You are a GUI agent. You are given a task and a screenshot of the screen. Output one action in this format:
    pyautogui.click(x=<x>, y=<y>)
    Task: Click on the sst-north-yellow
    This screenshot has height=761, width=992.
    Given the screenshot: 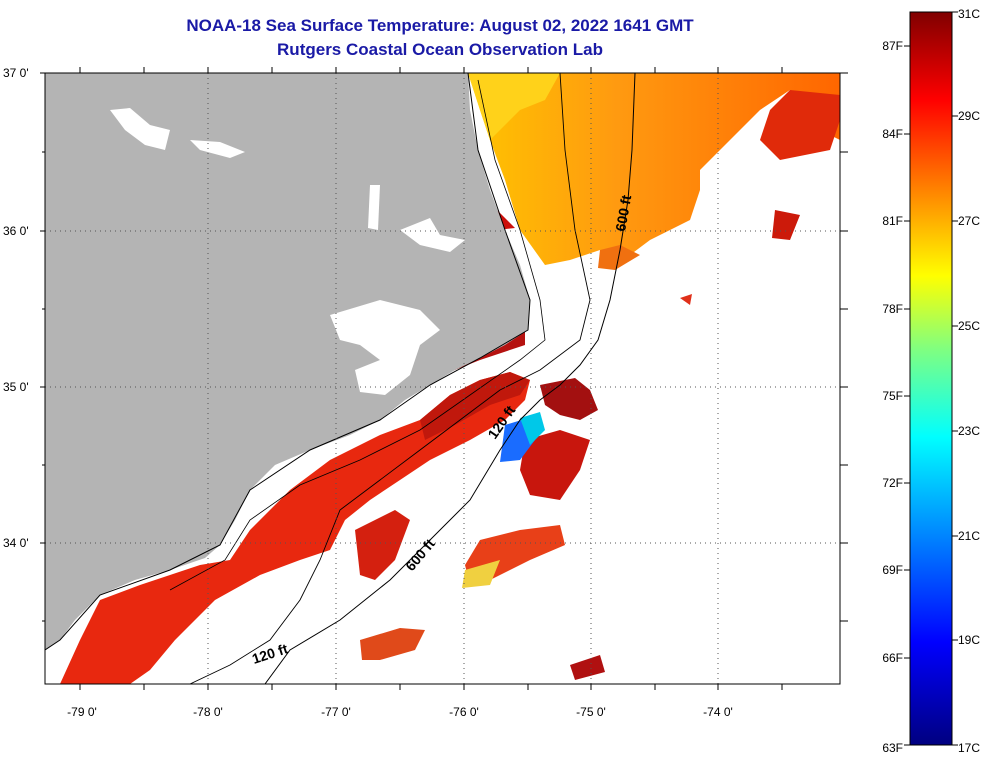 What is the action you would take?
    pyautogui.click(x=514, y=106)
    